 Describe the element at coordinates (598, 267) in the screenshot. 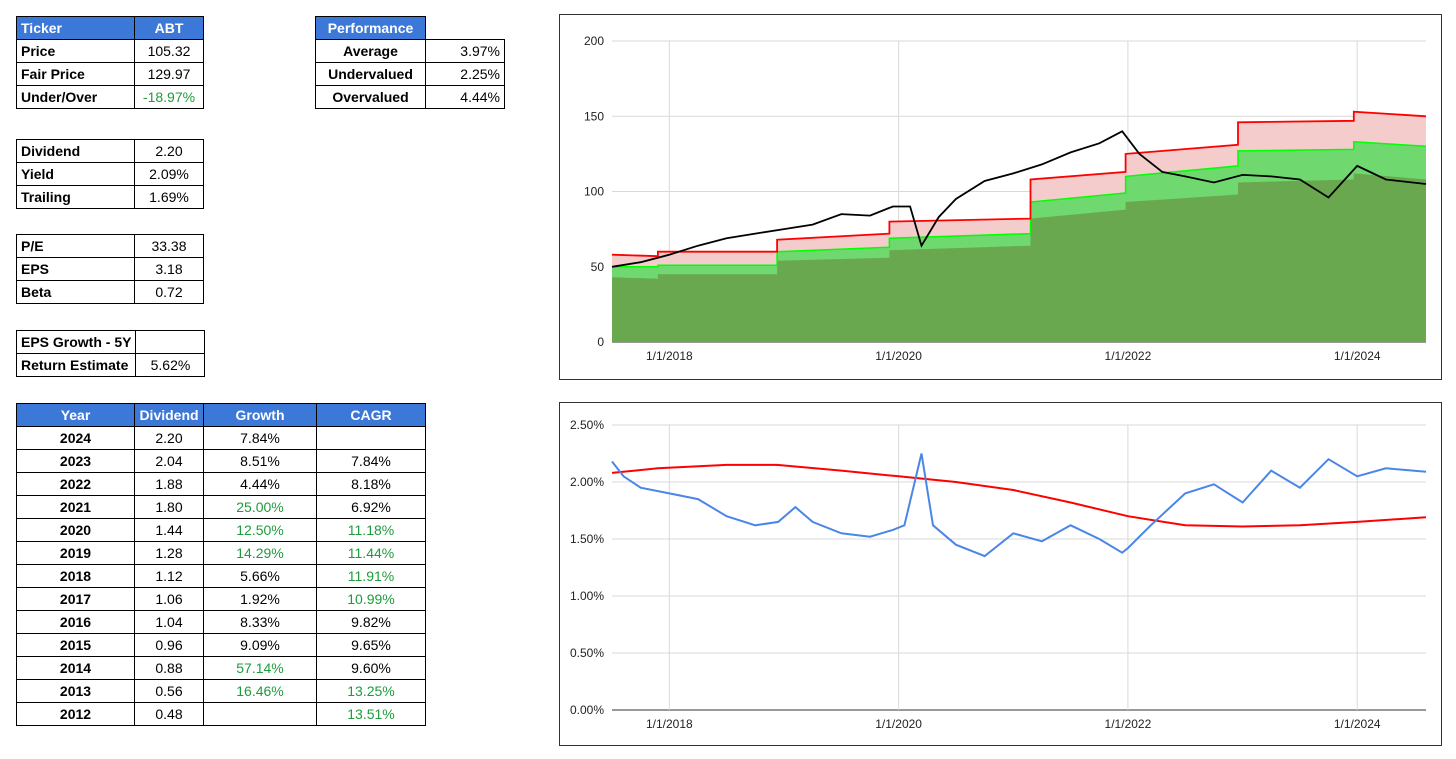

I see `y-tick-label: 50` at that location.